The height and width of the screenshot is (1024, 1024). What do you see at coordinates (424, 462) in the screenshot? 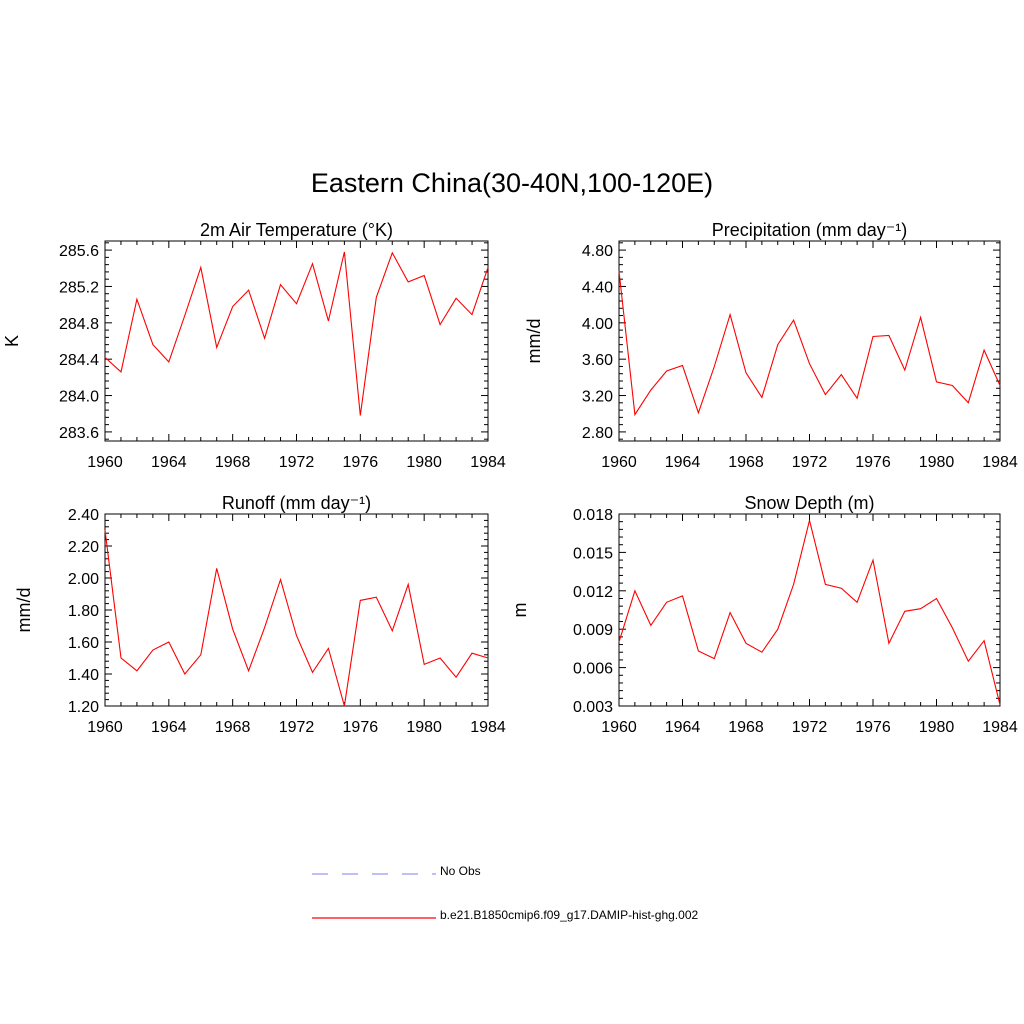
I see `x-tick-label-air-temperature: 1980` at bounding box center [424, 462].